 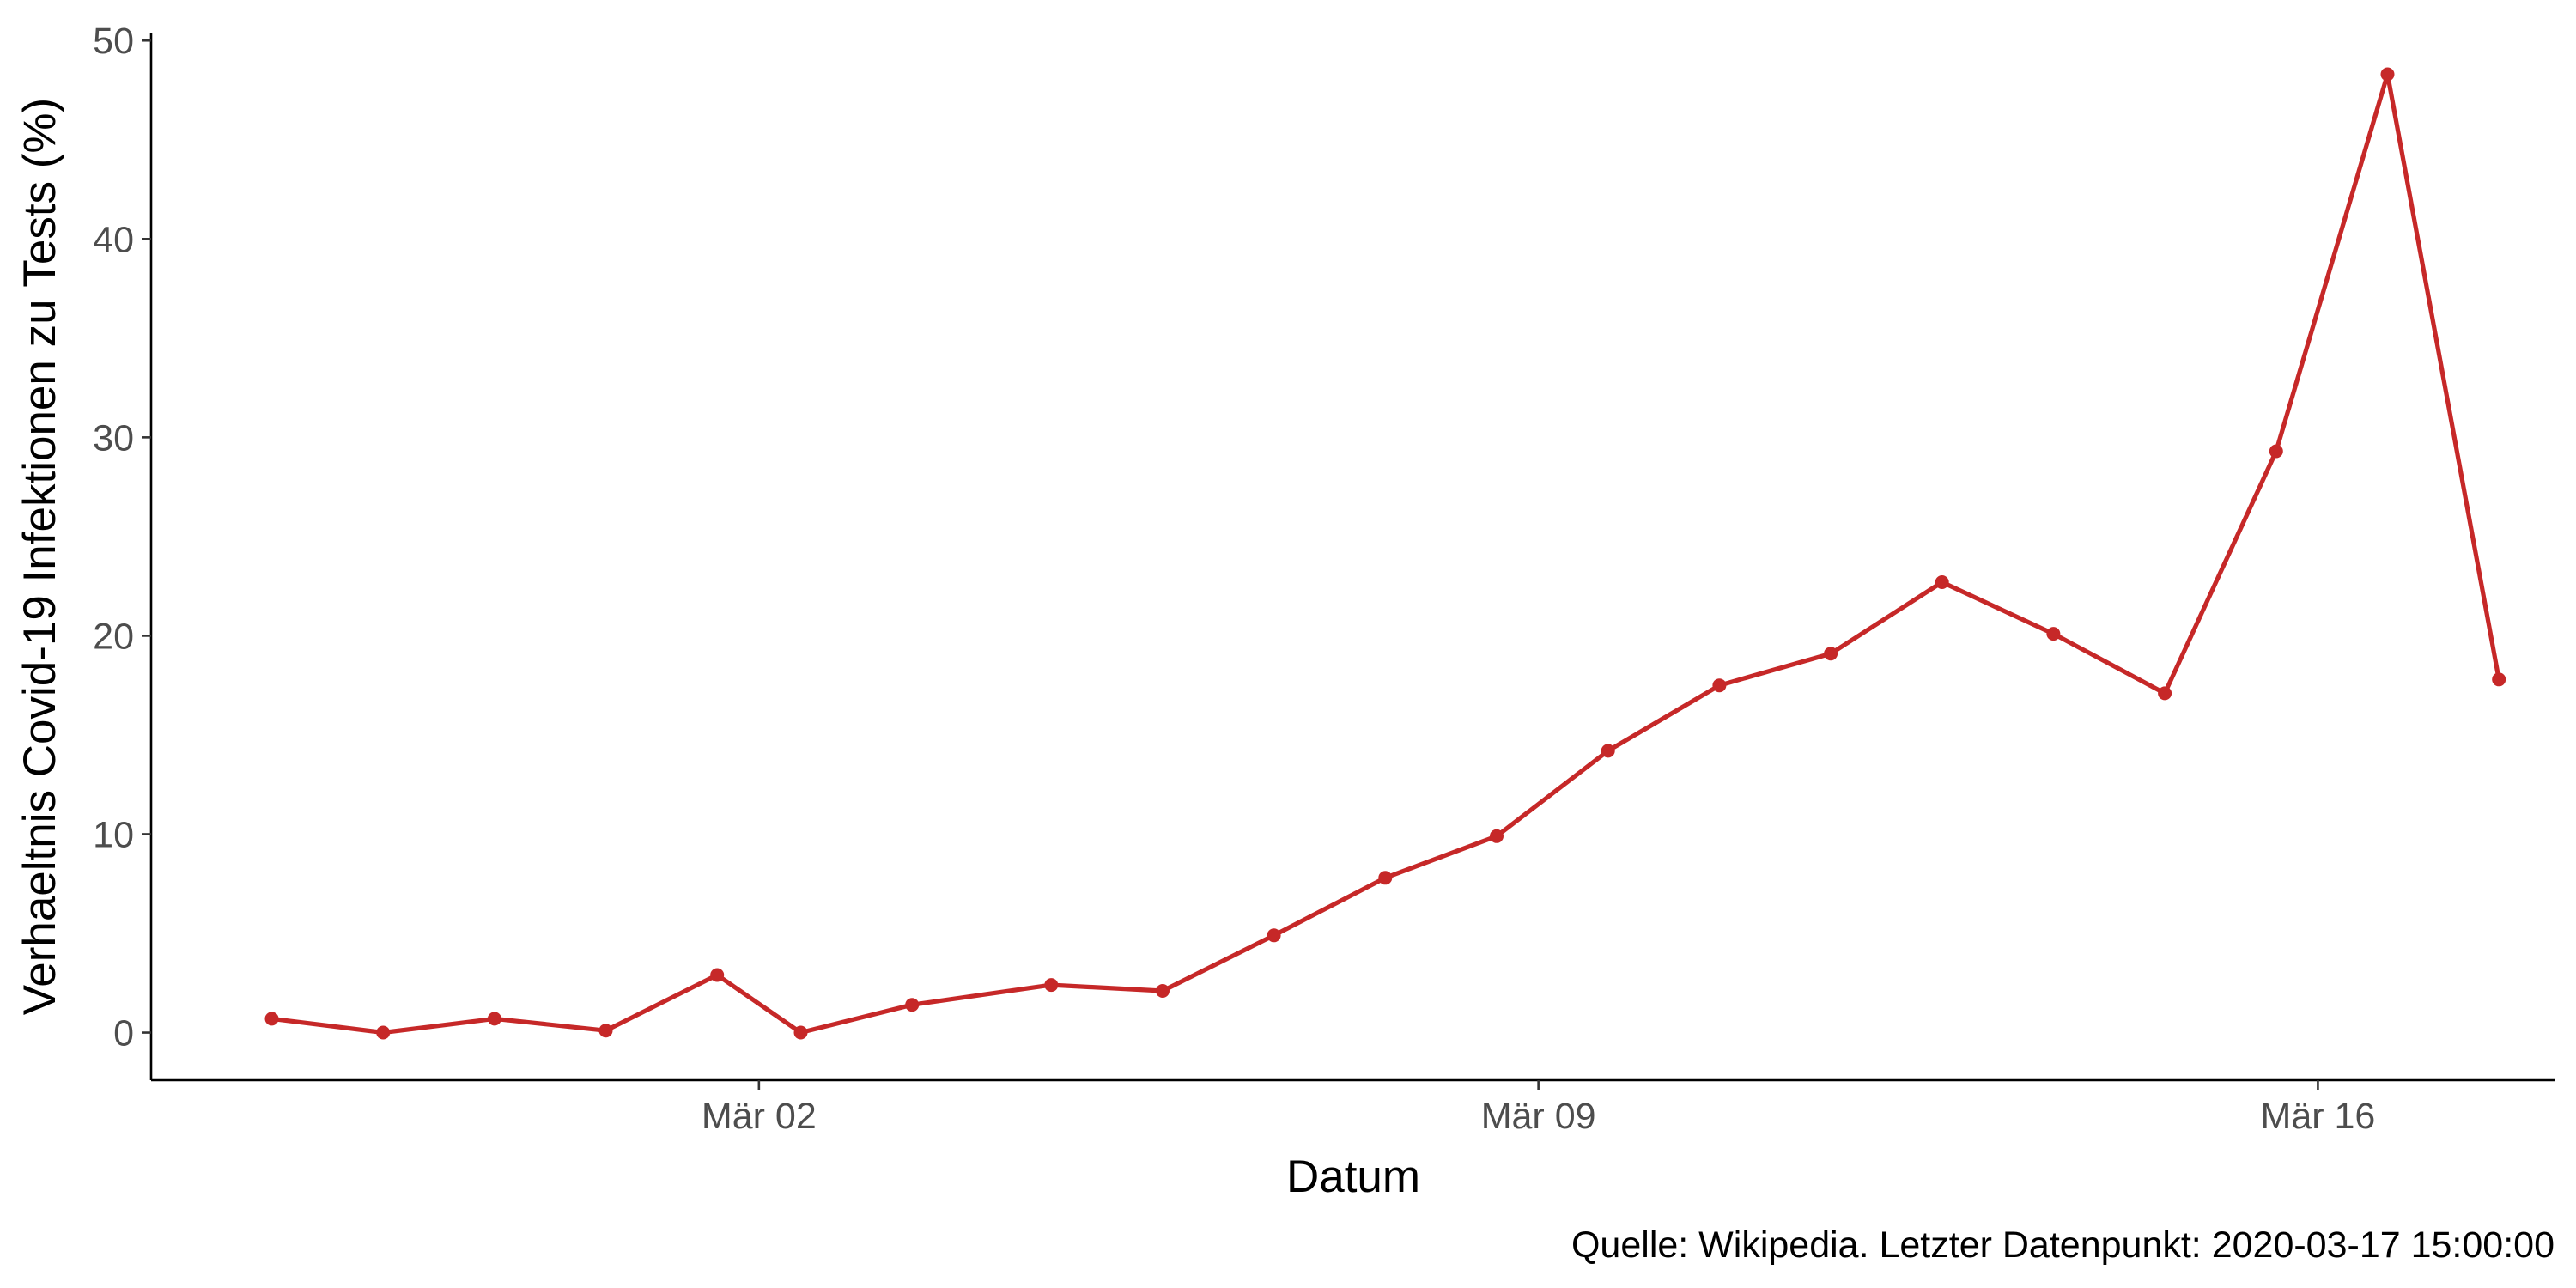 What do you see at coordinates (113, 240) in the screenshot?
I see `y-tick-label: 40` at bounding box center [113, 240].